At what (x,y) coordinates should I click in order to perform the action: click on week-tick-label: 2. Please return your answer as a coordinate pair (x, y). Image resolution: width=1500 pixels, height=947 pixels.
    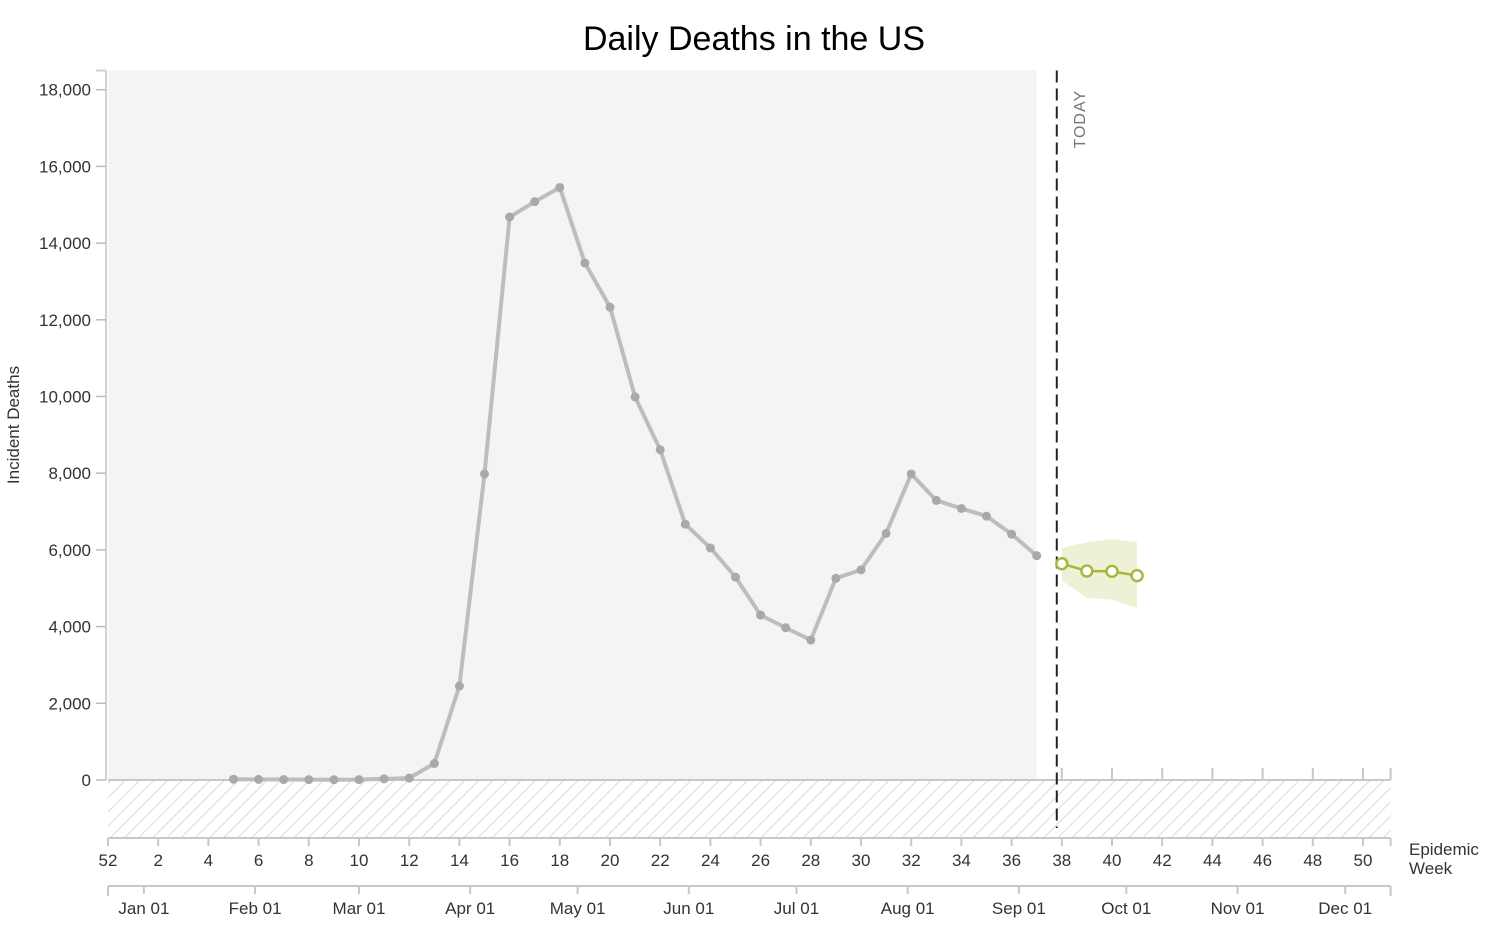
    Looking at the image, I should click on (157, 860).